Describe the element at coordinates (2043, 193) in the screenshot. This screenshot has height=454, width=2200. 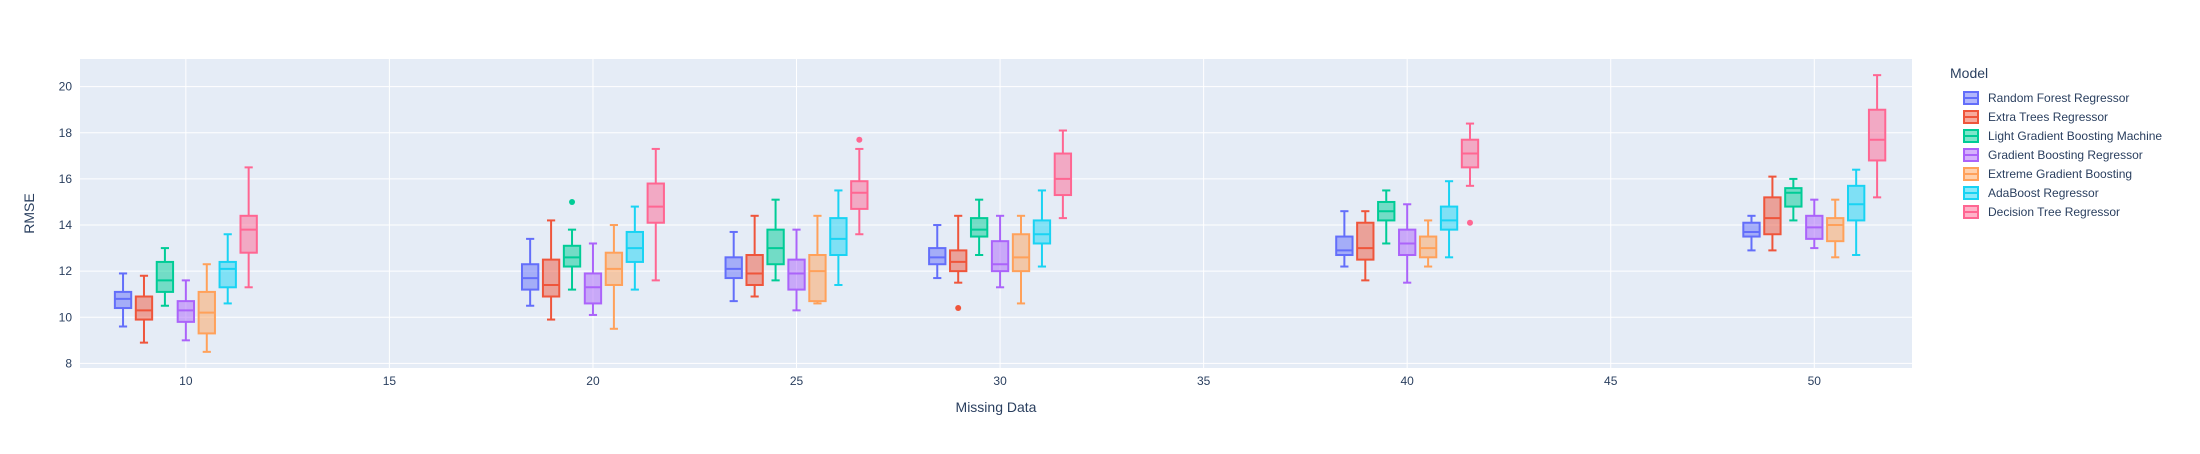
I see `legend-label: AdaBoost Regressor` at that location.